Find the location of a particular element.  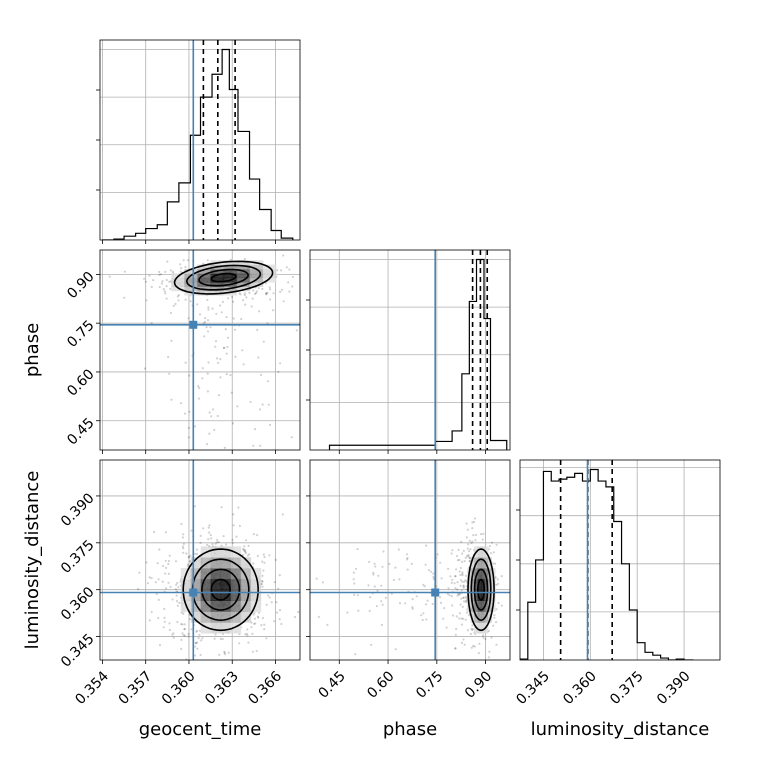

y-tick-label: 0.360 is located at coordinates (78, 604).